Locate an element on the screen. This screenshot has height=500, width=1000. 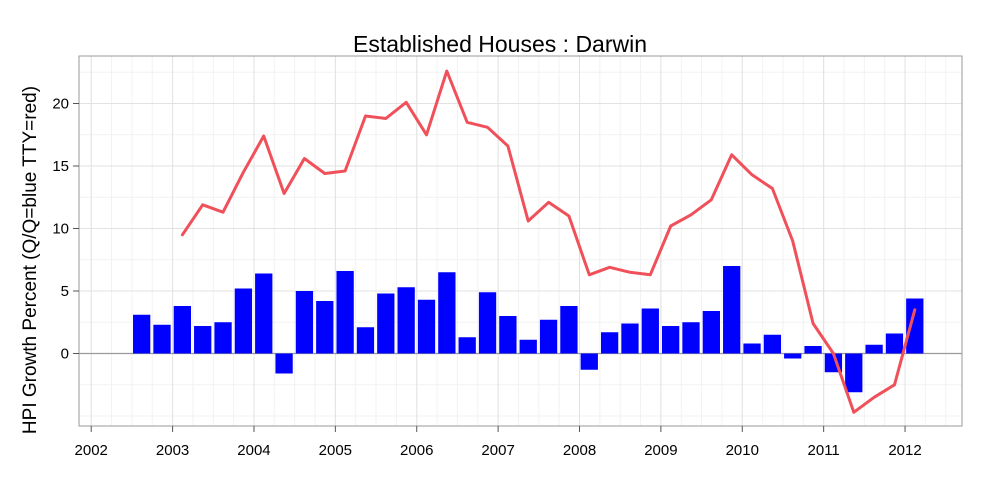
x-tick-label: 2002 is located at coordinates (91, 450).